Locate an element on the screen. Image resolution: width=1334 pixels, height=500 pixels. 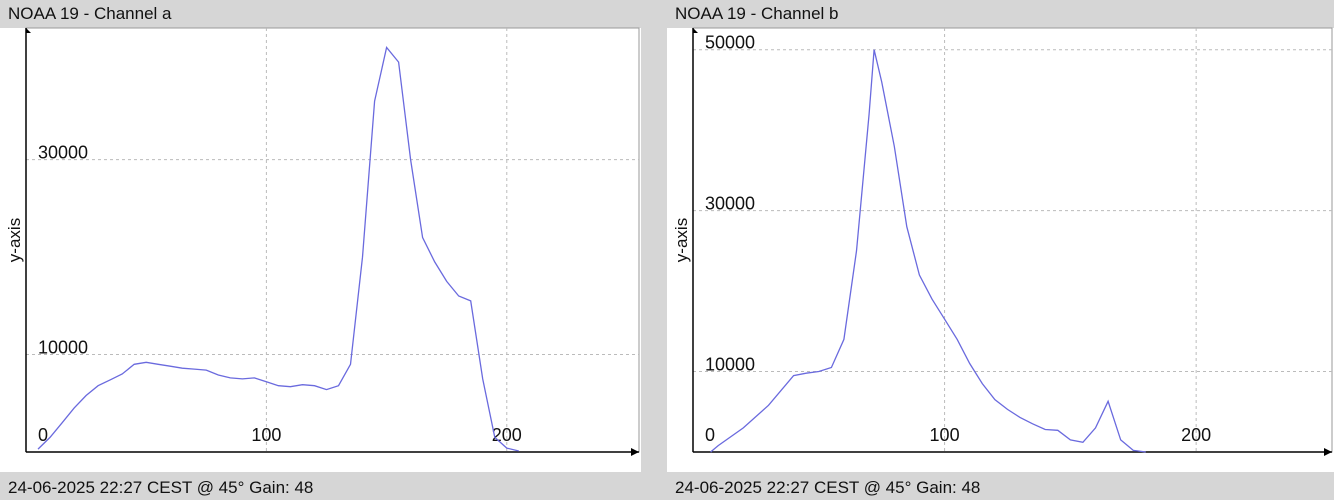
panel-title: NOAA 19 - Channel a is located at coordinates (90, 13).